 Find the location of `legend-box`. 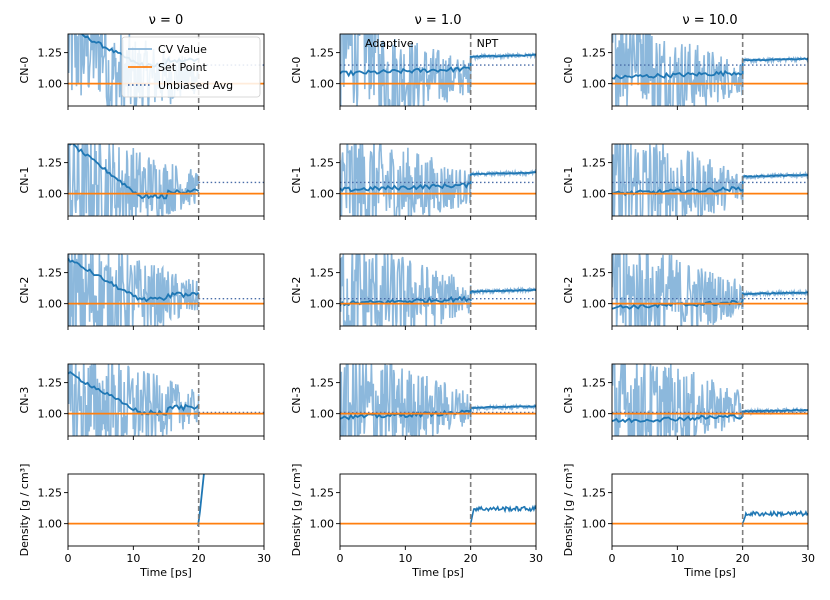

legend-box is located at coordinates (191, 67).